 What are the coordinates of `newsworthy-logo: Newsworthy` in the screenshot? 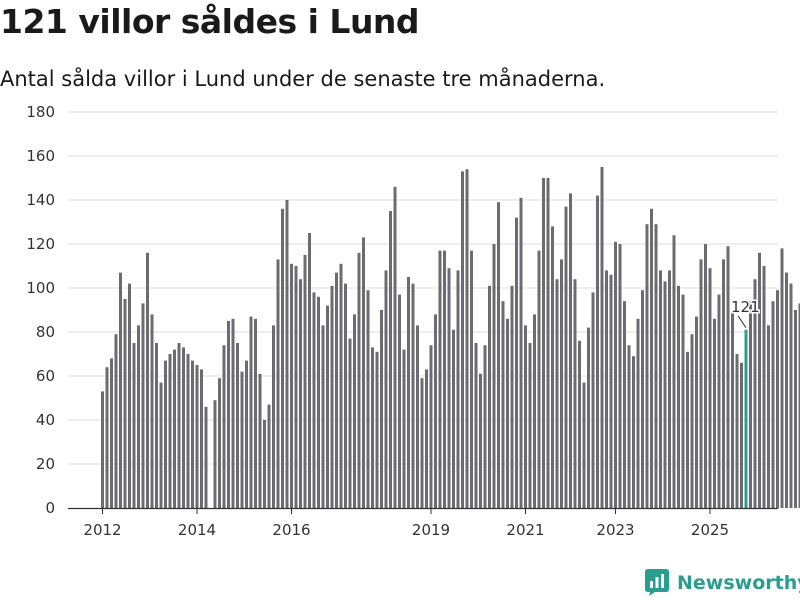 It's located at (722, 582).